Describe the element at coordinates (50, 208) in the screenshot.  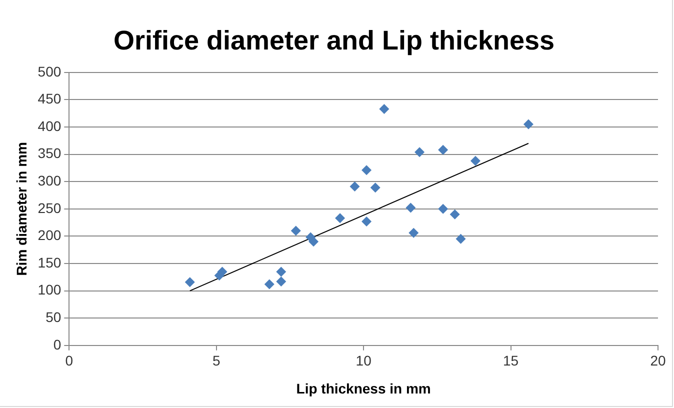
I see `y-tick-label: 250` at that location.